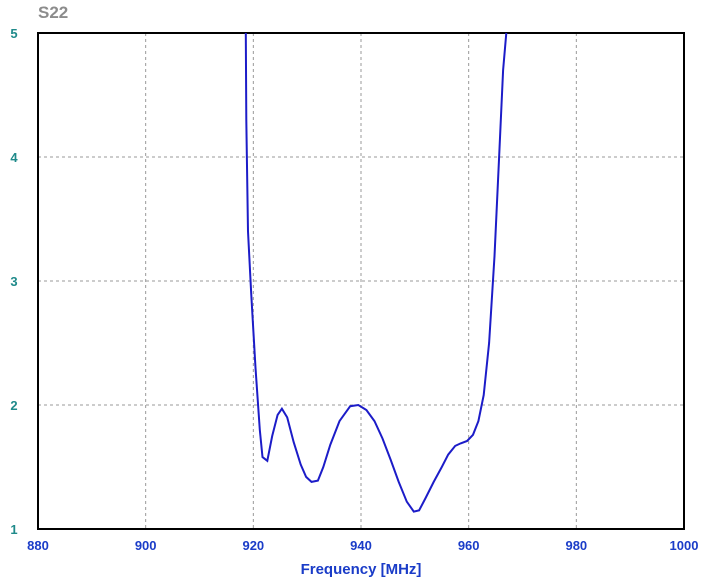 This screenshot has width=711, height=584. Describe the element at coordinates (14, 157) in the screenshot. I see `y-tick-label: 4` at that location.